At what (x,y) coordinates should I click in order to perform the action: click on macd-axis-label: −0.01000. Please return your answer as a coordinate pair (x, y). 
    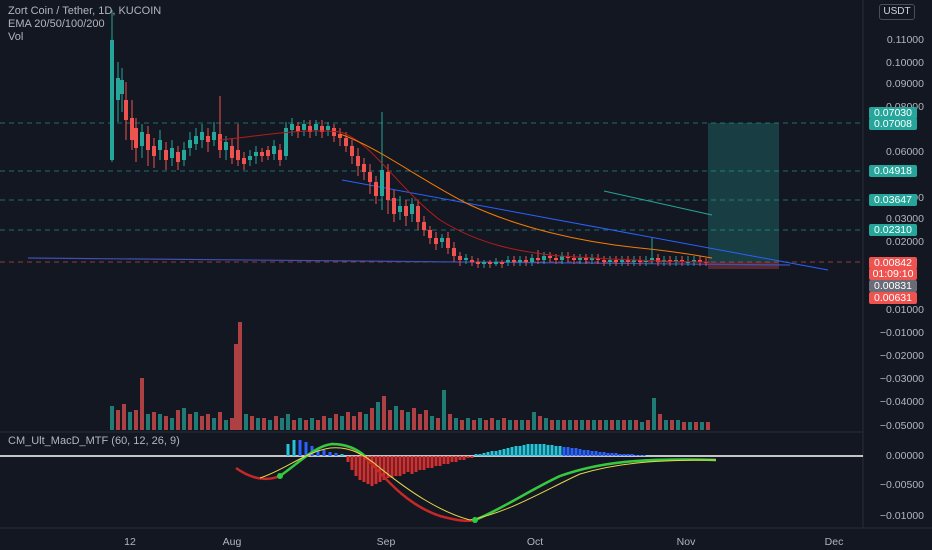
    Looking at the image, I should click on (901, 516).